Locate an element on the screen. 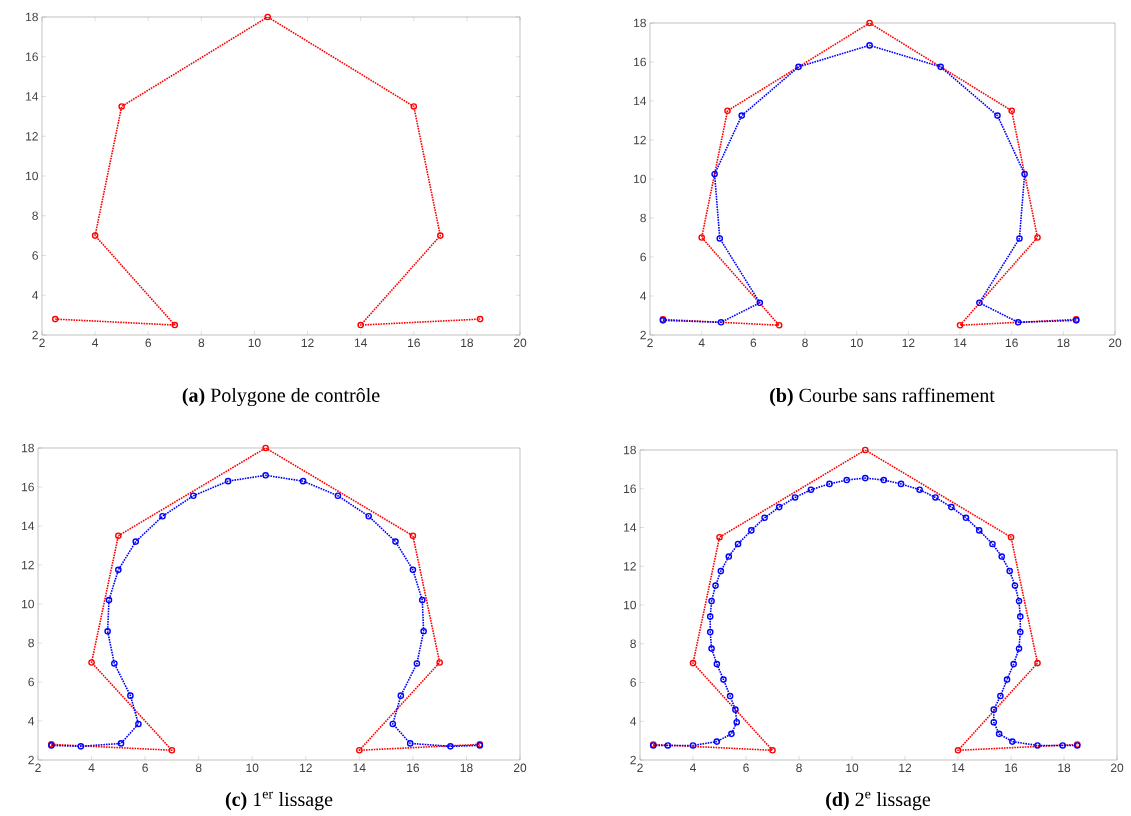 The height and width of the screenshot is (816, 1131). x-tick-label: 6 is located at coordinates (746, 768).